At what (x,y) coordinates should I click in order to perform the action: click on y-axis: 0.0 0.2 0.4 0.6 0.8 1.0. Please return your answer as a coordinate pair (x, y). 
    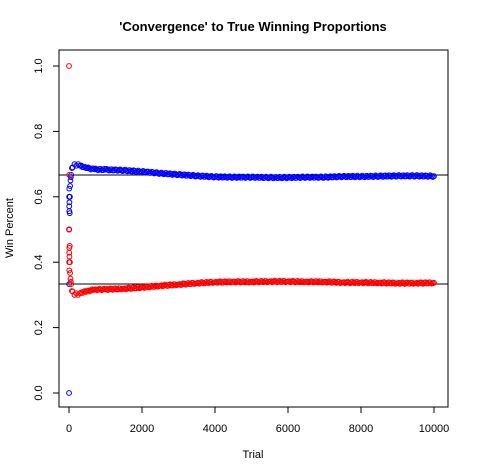
    Looking at the image, I should click on (46, 229).